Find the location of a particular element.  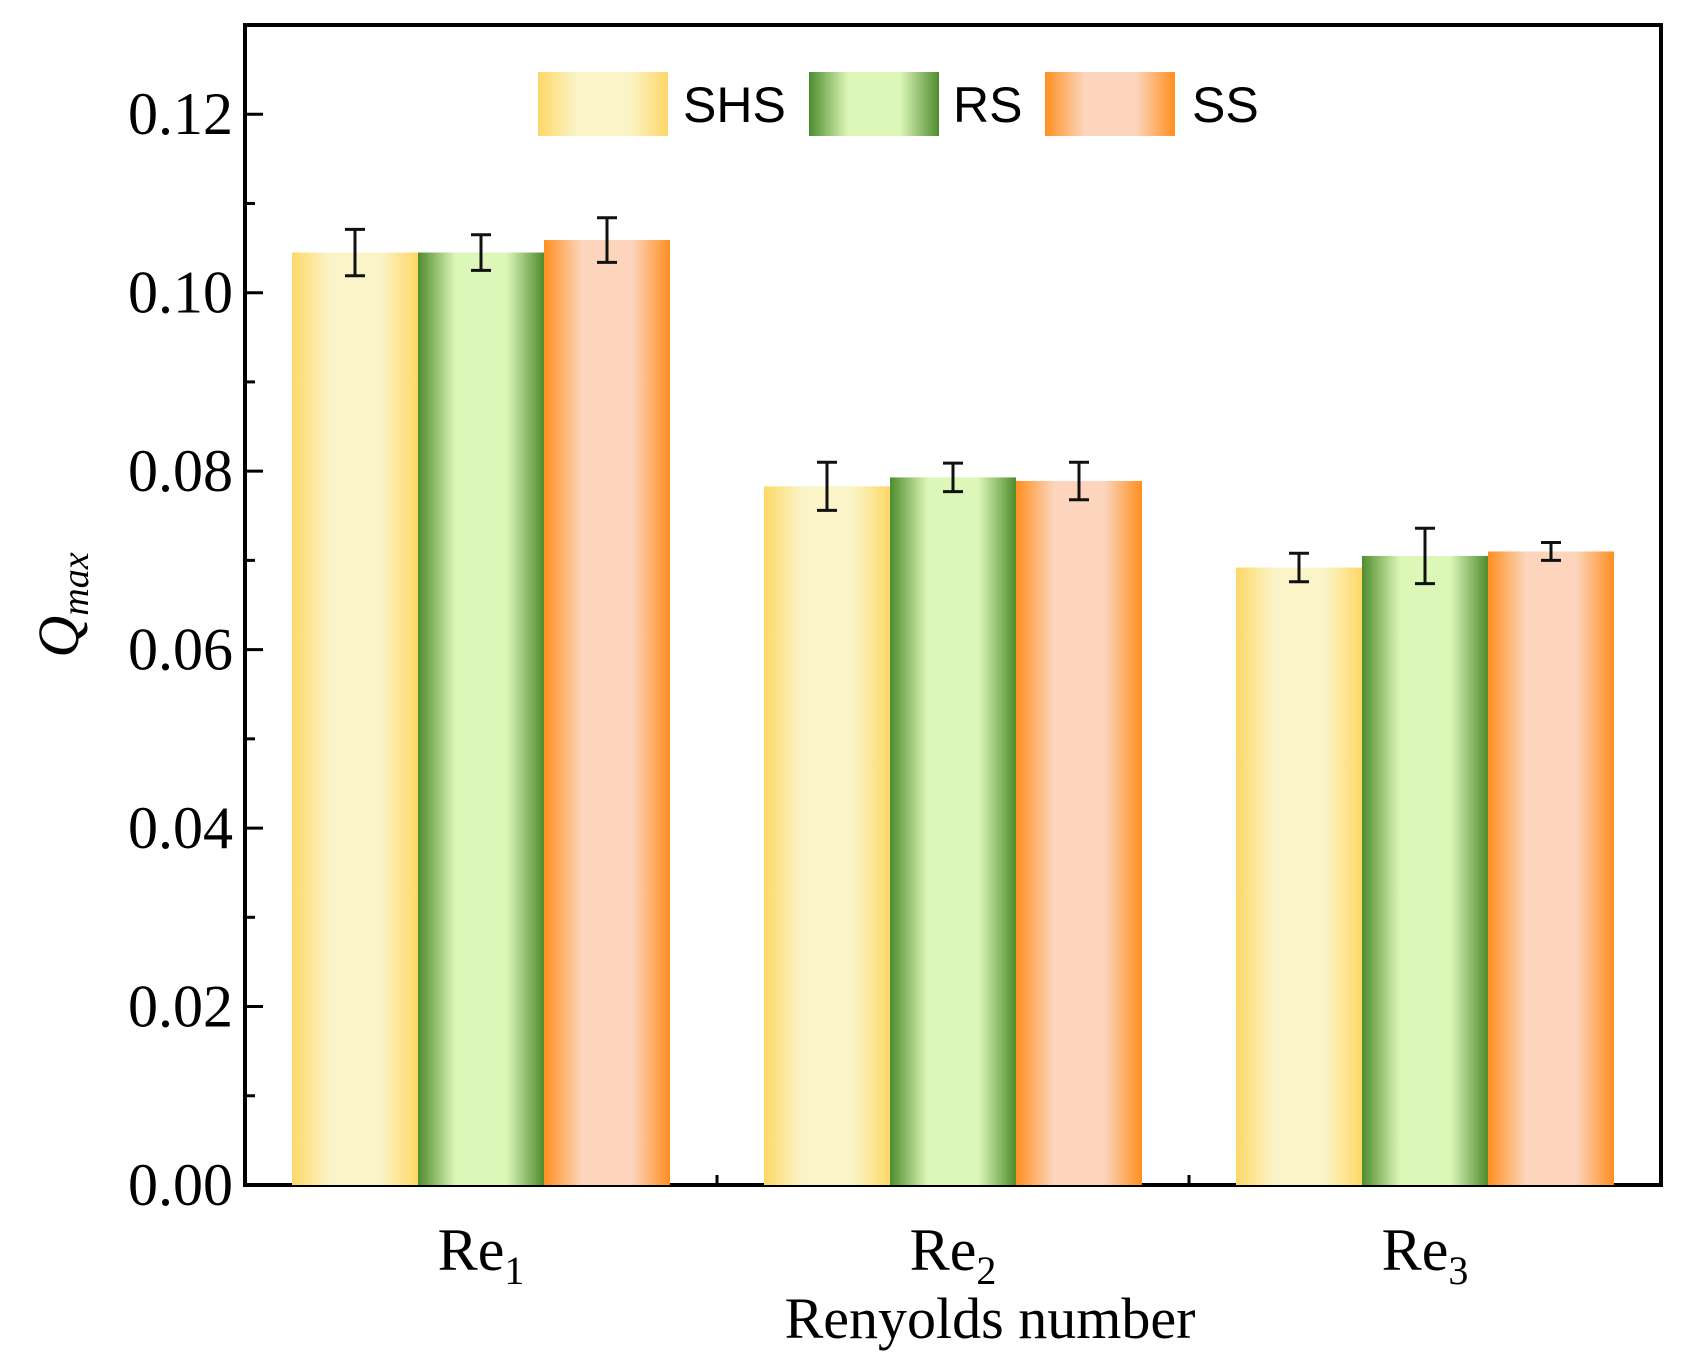

x-tick-label-subscript: 3 is located at coordinates (1458, 1270).